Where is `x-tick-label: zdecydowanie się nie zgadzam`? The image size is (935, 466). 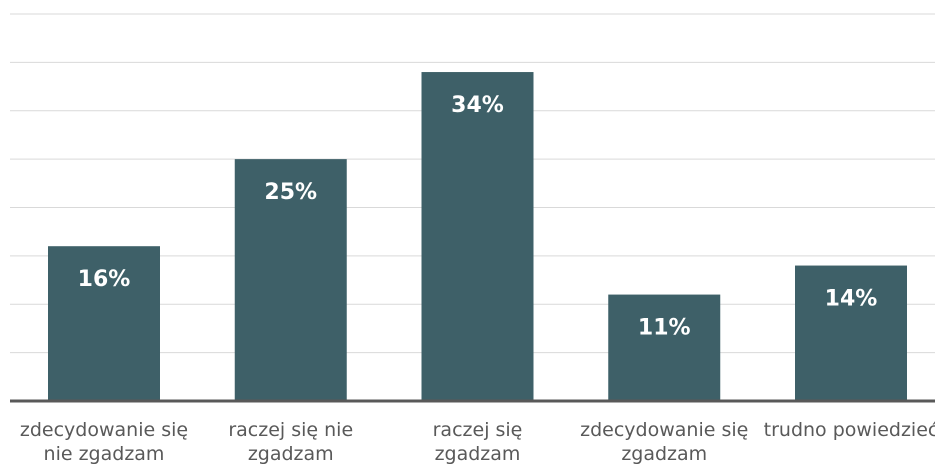
x-tick-label: zdecydowanie się nie zgadzam is located at coordinates (104, 442).